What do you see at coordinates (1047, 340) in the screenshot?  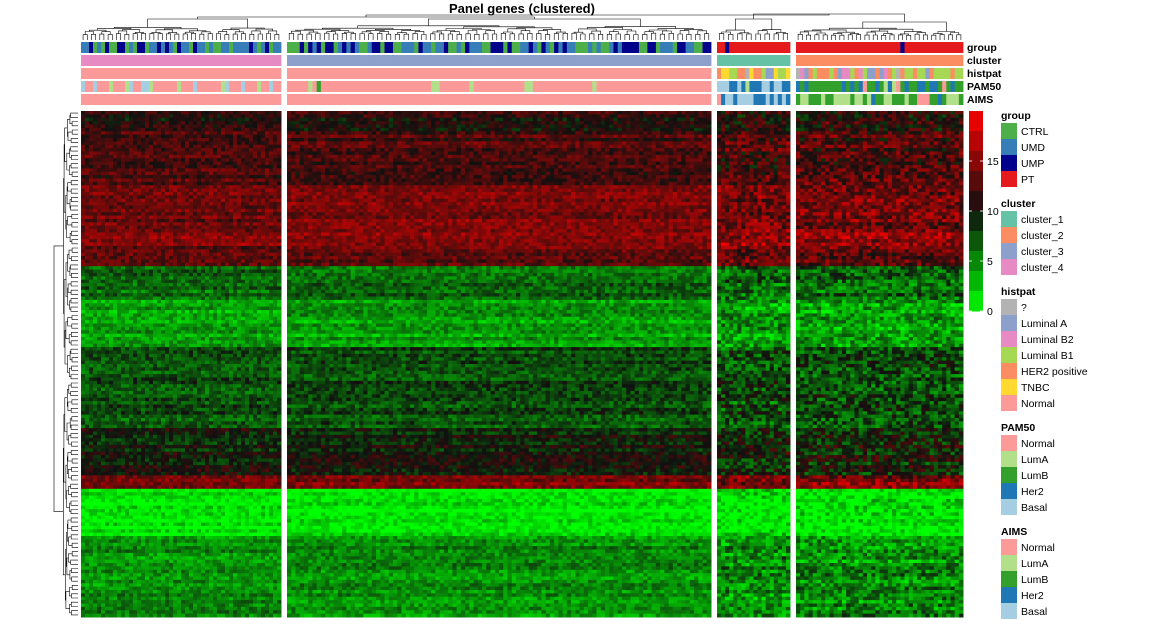 I see `legend-entry-label: Luminal B2` at bounding box center [1047, 340].